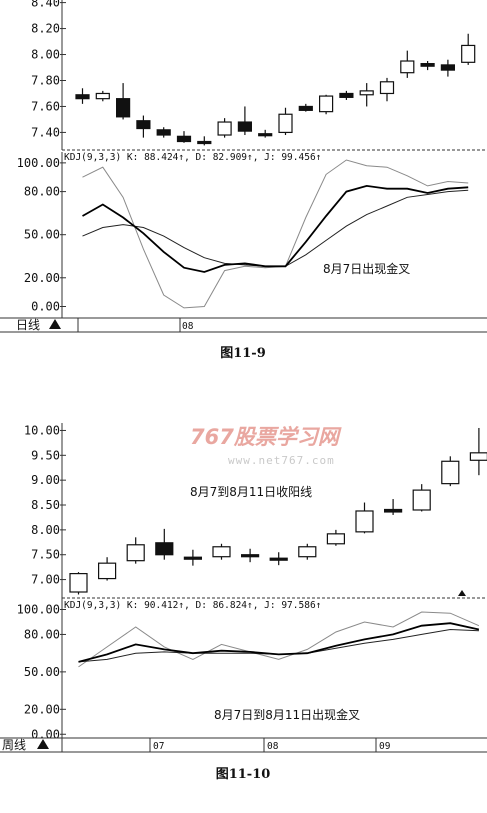 This screenshot has height=813, width=487. Describe the element at coordinates (45, 455) in the screenshot. I see `axis-tick-label: 9.50` at that location.